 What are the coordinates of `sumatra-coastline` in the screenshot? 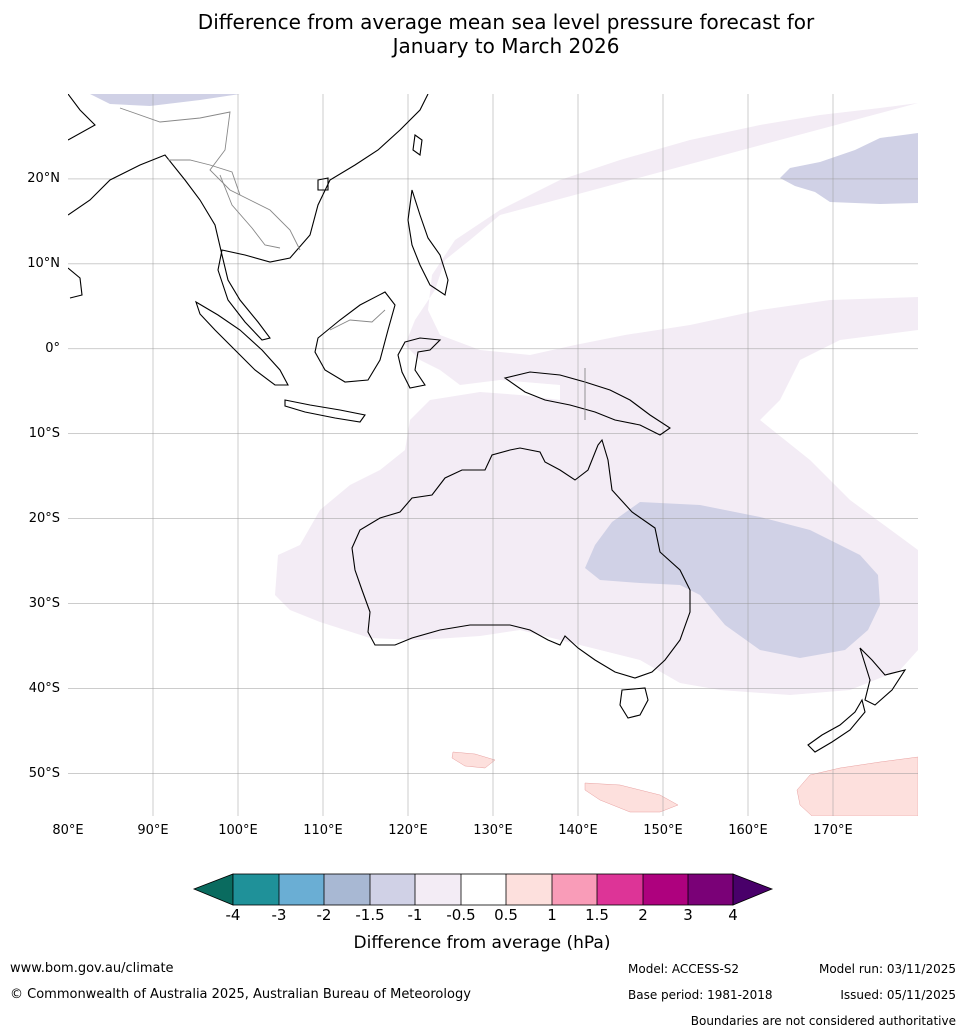 It's located at (242, 343).